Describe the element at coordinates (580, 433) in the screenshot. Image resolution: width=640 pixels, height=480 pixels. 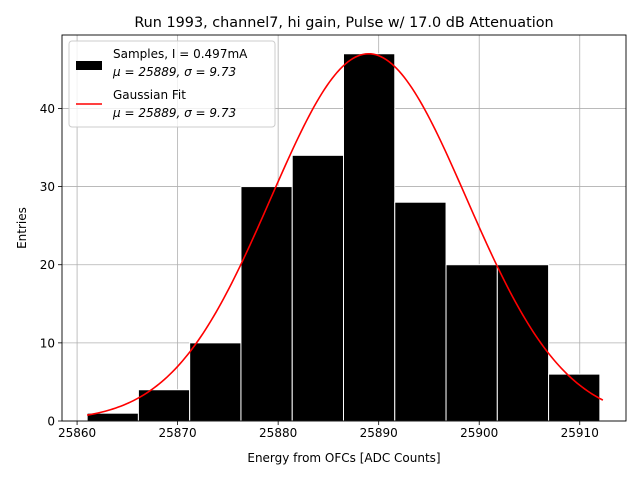
I see `x-tick-label: 25910` at that location.